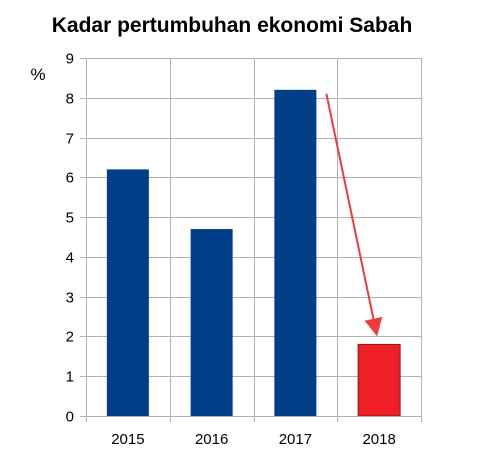  What do you see at coordinates (70, 417) in the screenshot?
I see `y-tick-label: 0` at bounding box center [70, 417].